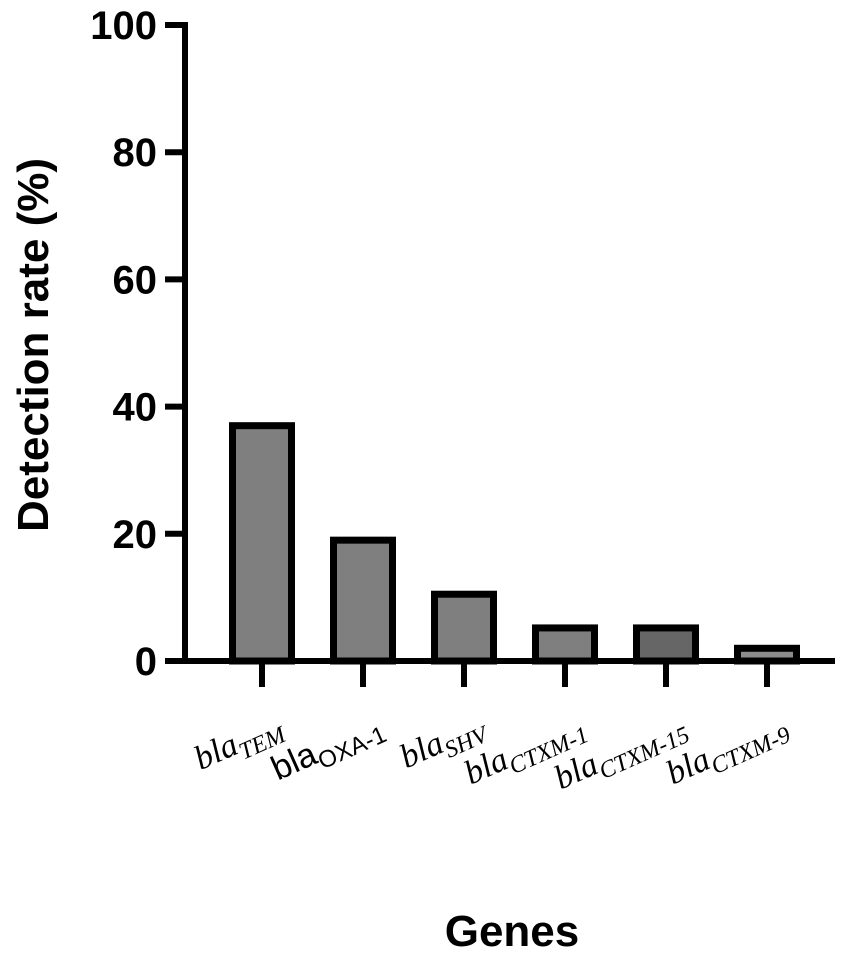  Describe the element at coordinates (135, 408) in the screenshot. I see `y-tick-label: 40` at that location.